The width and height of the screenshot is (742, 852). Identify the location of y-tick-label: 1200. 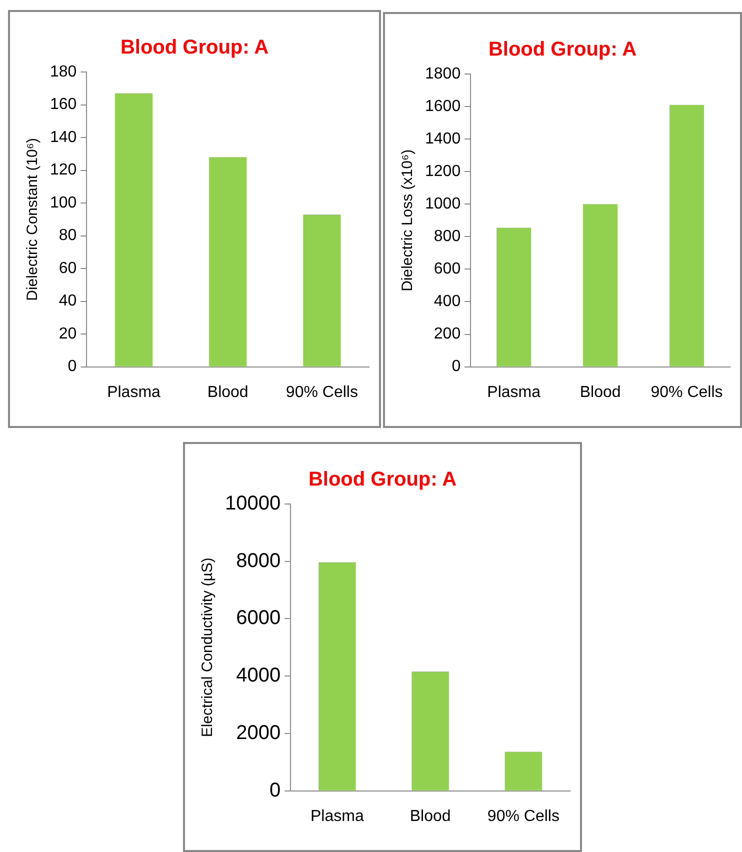
(443, 171).